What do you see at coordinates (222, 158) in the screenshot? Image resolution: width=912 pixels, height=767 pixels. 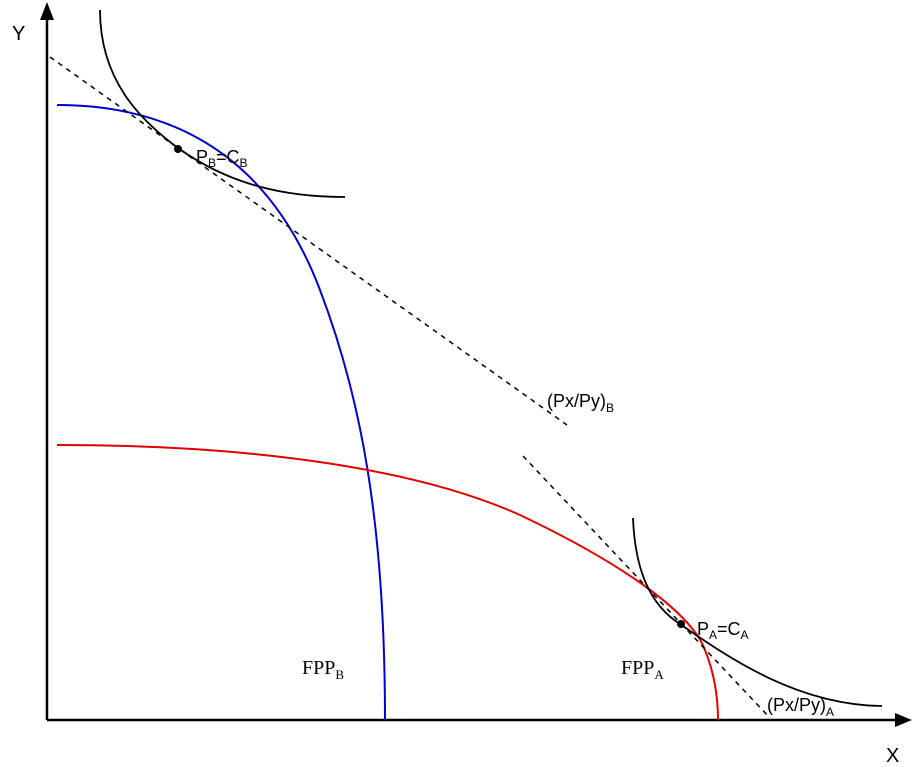 I see `point-b-label: PB=CB` at bounding box center [222, 158].